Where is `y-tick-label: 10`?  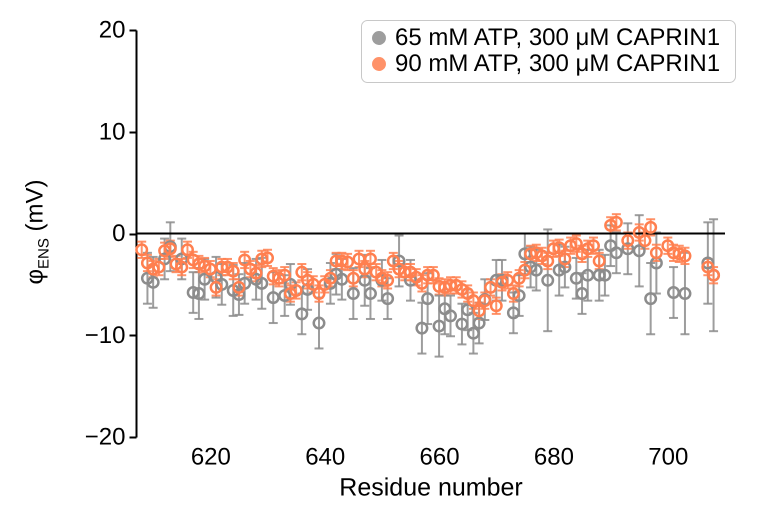 y-tick-label: 10 is located at coordinates (112, 132).